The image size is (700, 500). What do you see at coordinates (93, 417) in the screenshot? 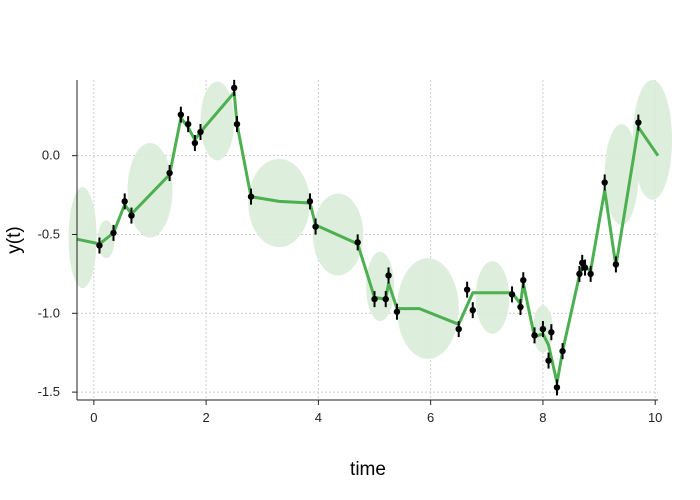
I see `x-tick-label-0: 0` at bounding box center [93, 417].